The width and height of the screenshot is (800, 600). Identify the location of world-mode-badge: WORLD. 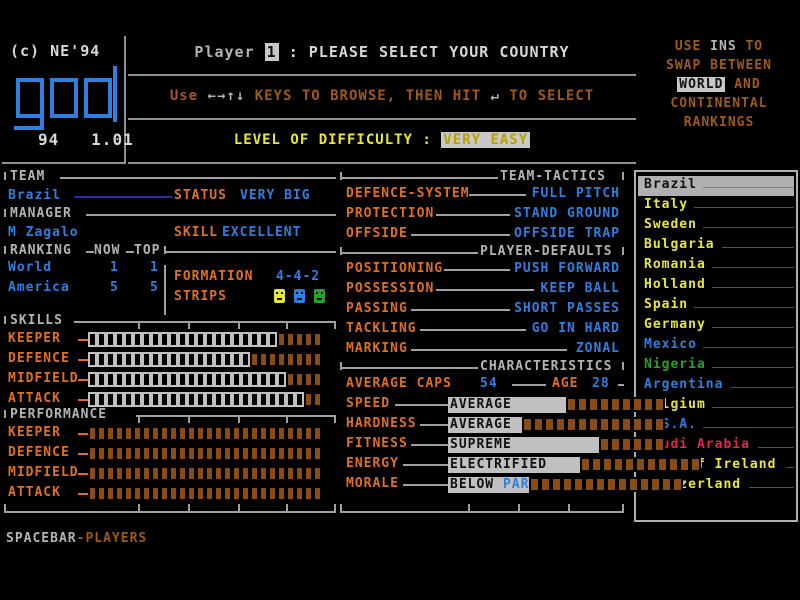
(701, 84).